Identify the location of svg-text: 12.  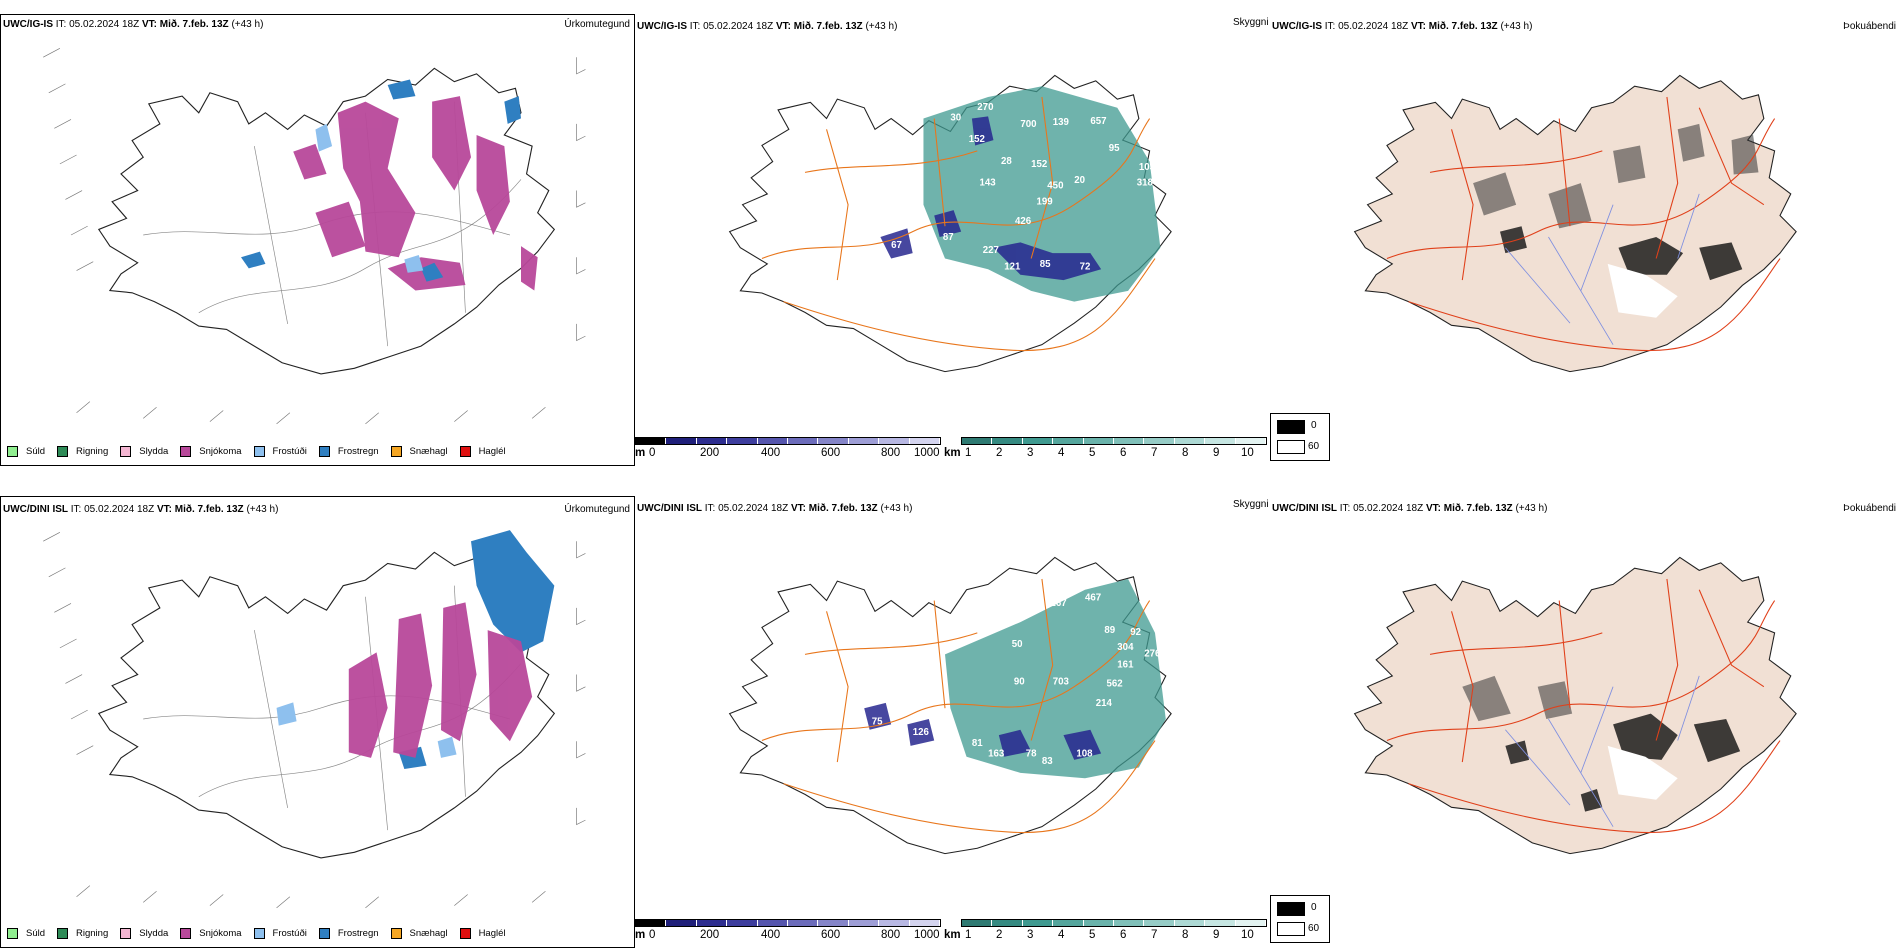
(912, 266).